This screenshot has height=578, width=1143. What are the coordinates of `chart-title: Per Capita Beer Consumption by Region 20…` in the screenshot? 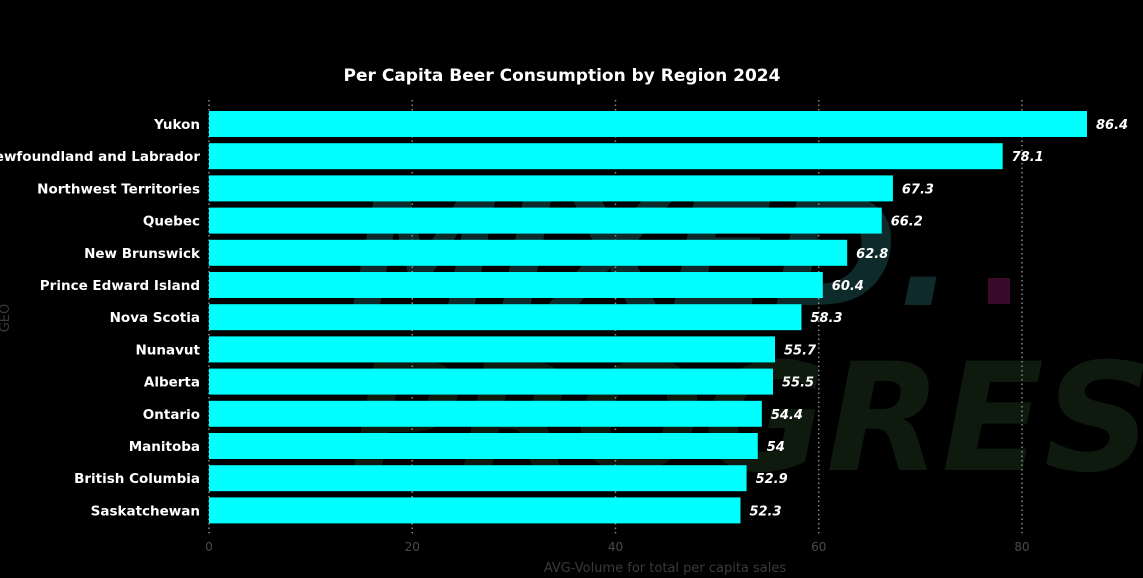 It's located at (562, 76).